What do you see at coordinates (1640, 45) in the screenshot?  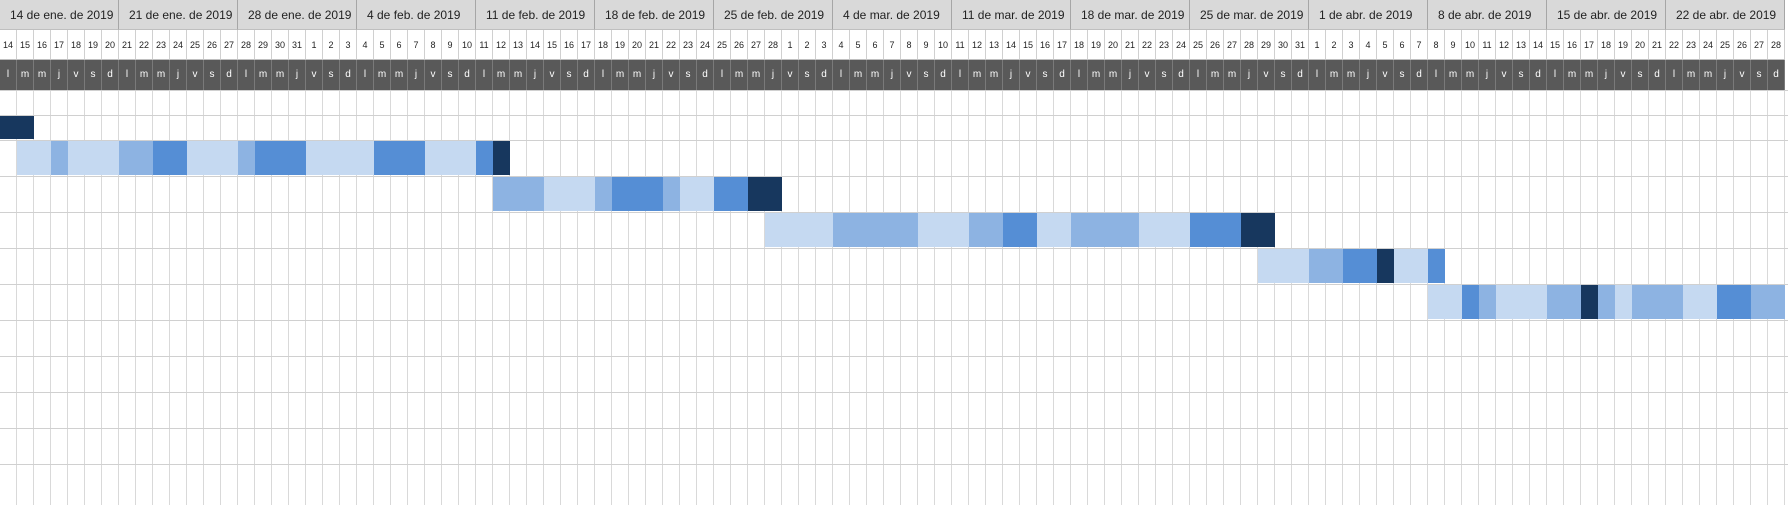 I see `day-number: 20` at bounding box center [1640, 45].